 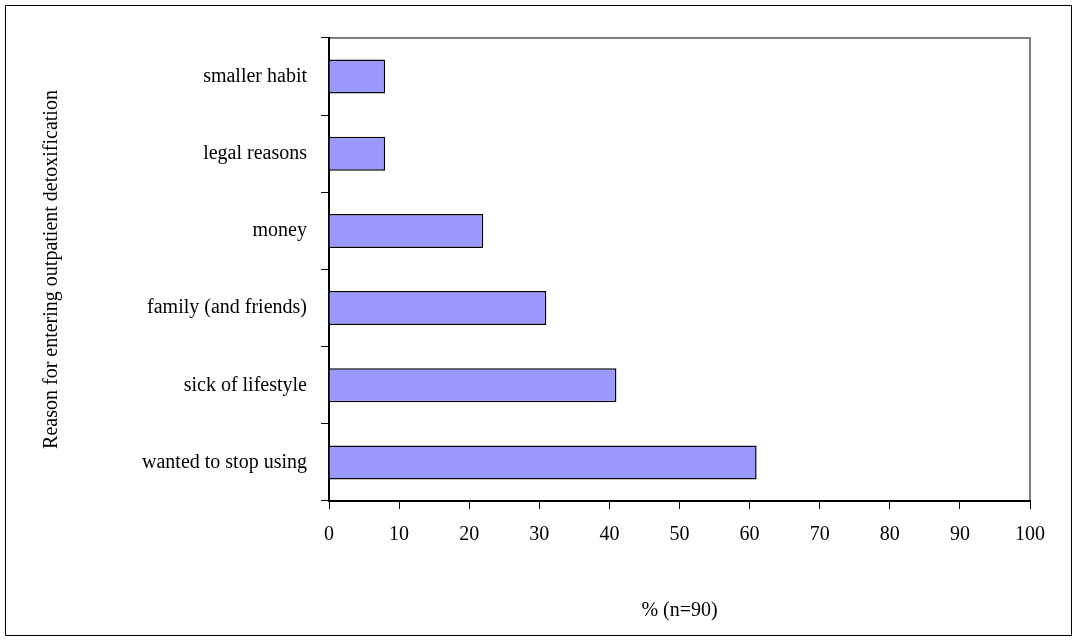 I want to click on x-tick-label: 20, so click(x=469, y=533).